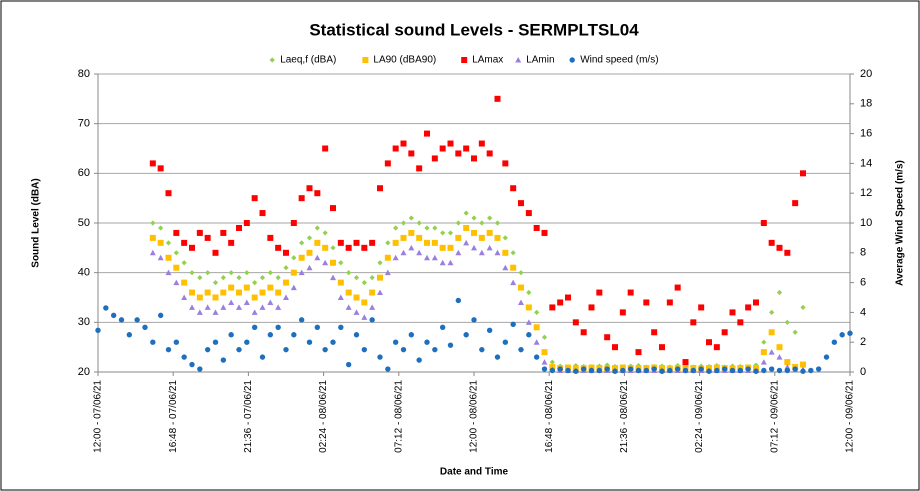 This screenshot has height=491, width=920. Describe the element at coordinates (323, 416) in the screenshot. I see `x-tick-label: 02:24 - 08/06/21` at that location.